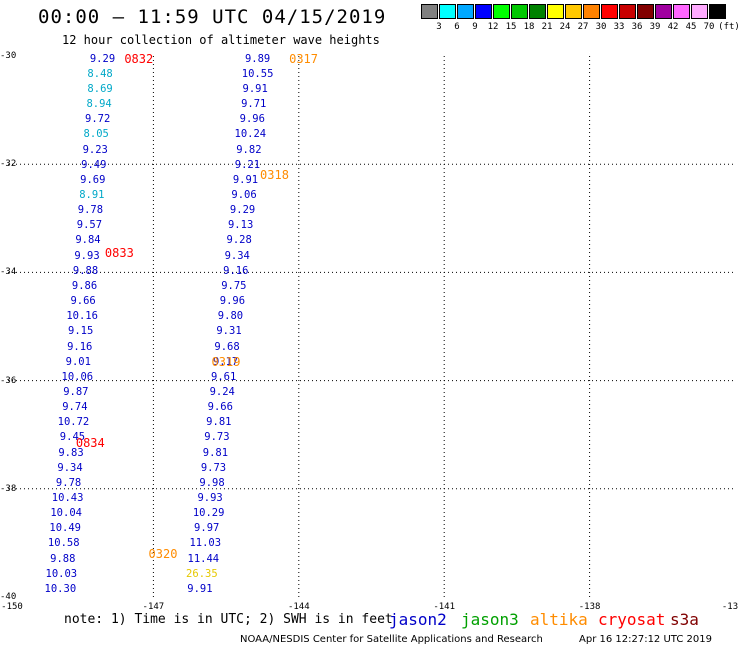 The height and width of the screenshot is (650, 740). Describe the element at coordinates (257, 58) in the screenshot. I see `wave-height-point: 9.89` at that location.